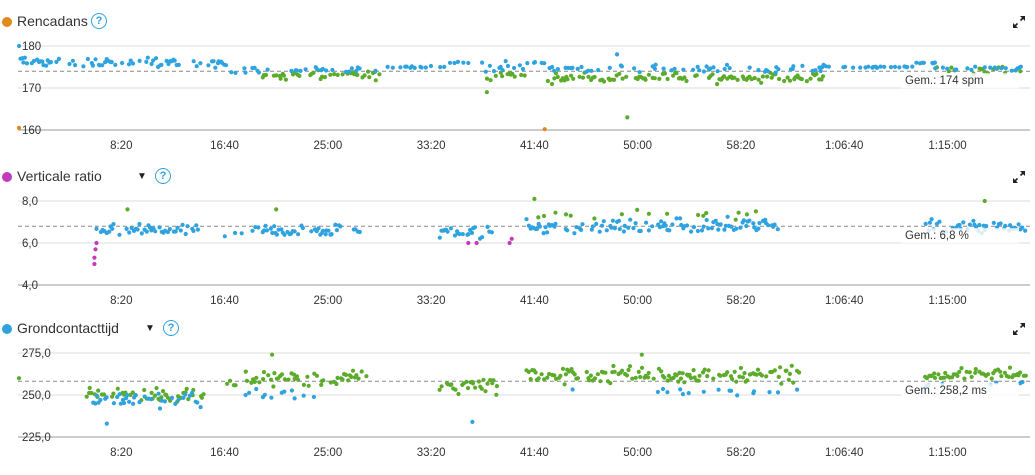 The height and width of the screenshot is (475, 1035). I want to click on chart-title: Verticale ratio, so click(59, 176).